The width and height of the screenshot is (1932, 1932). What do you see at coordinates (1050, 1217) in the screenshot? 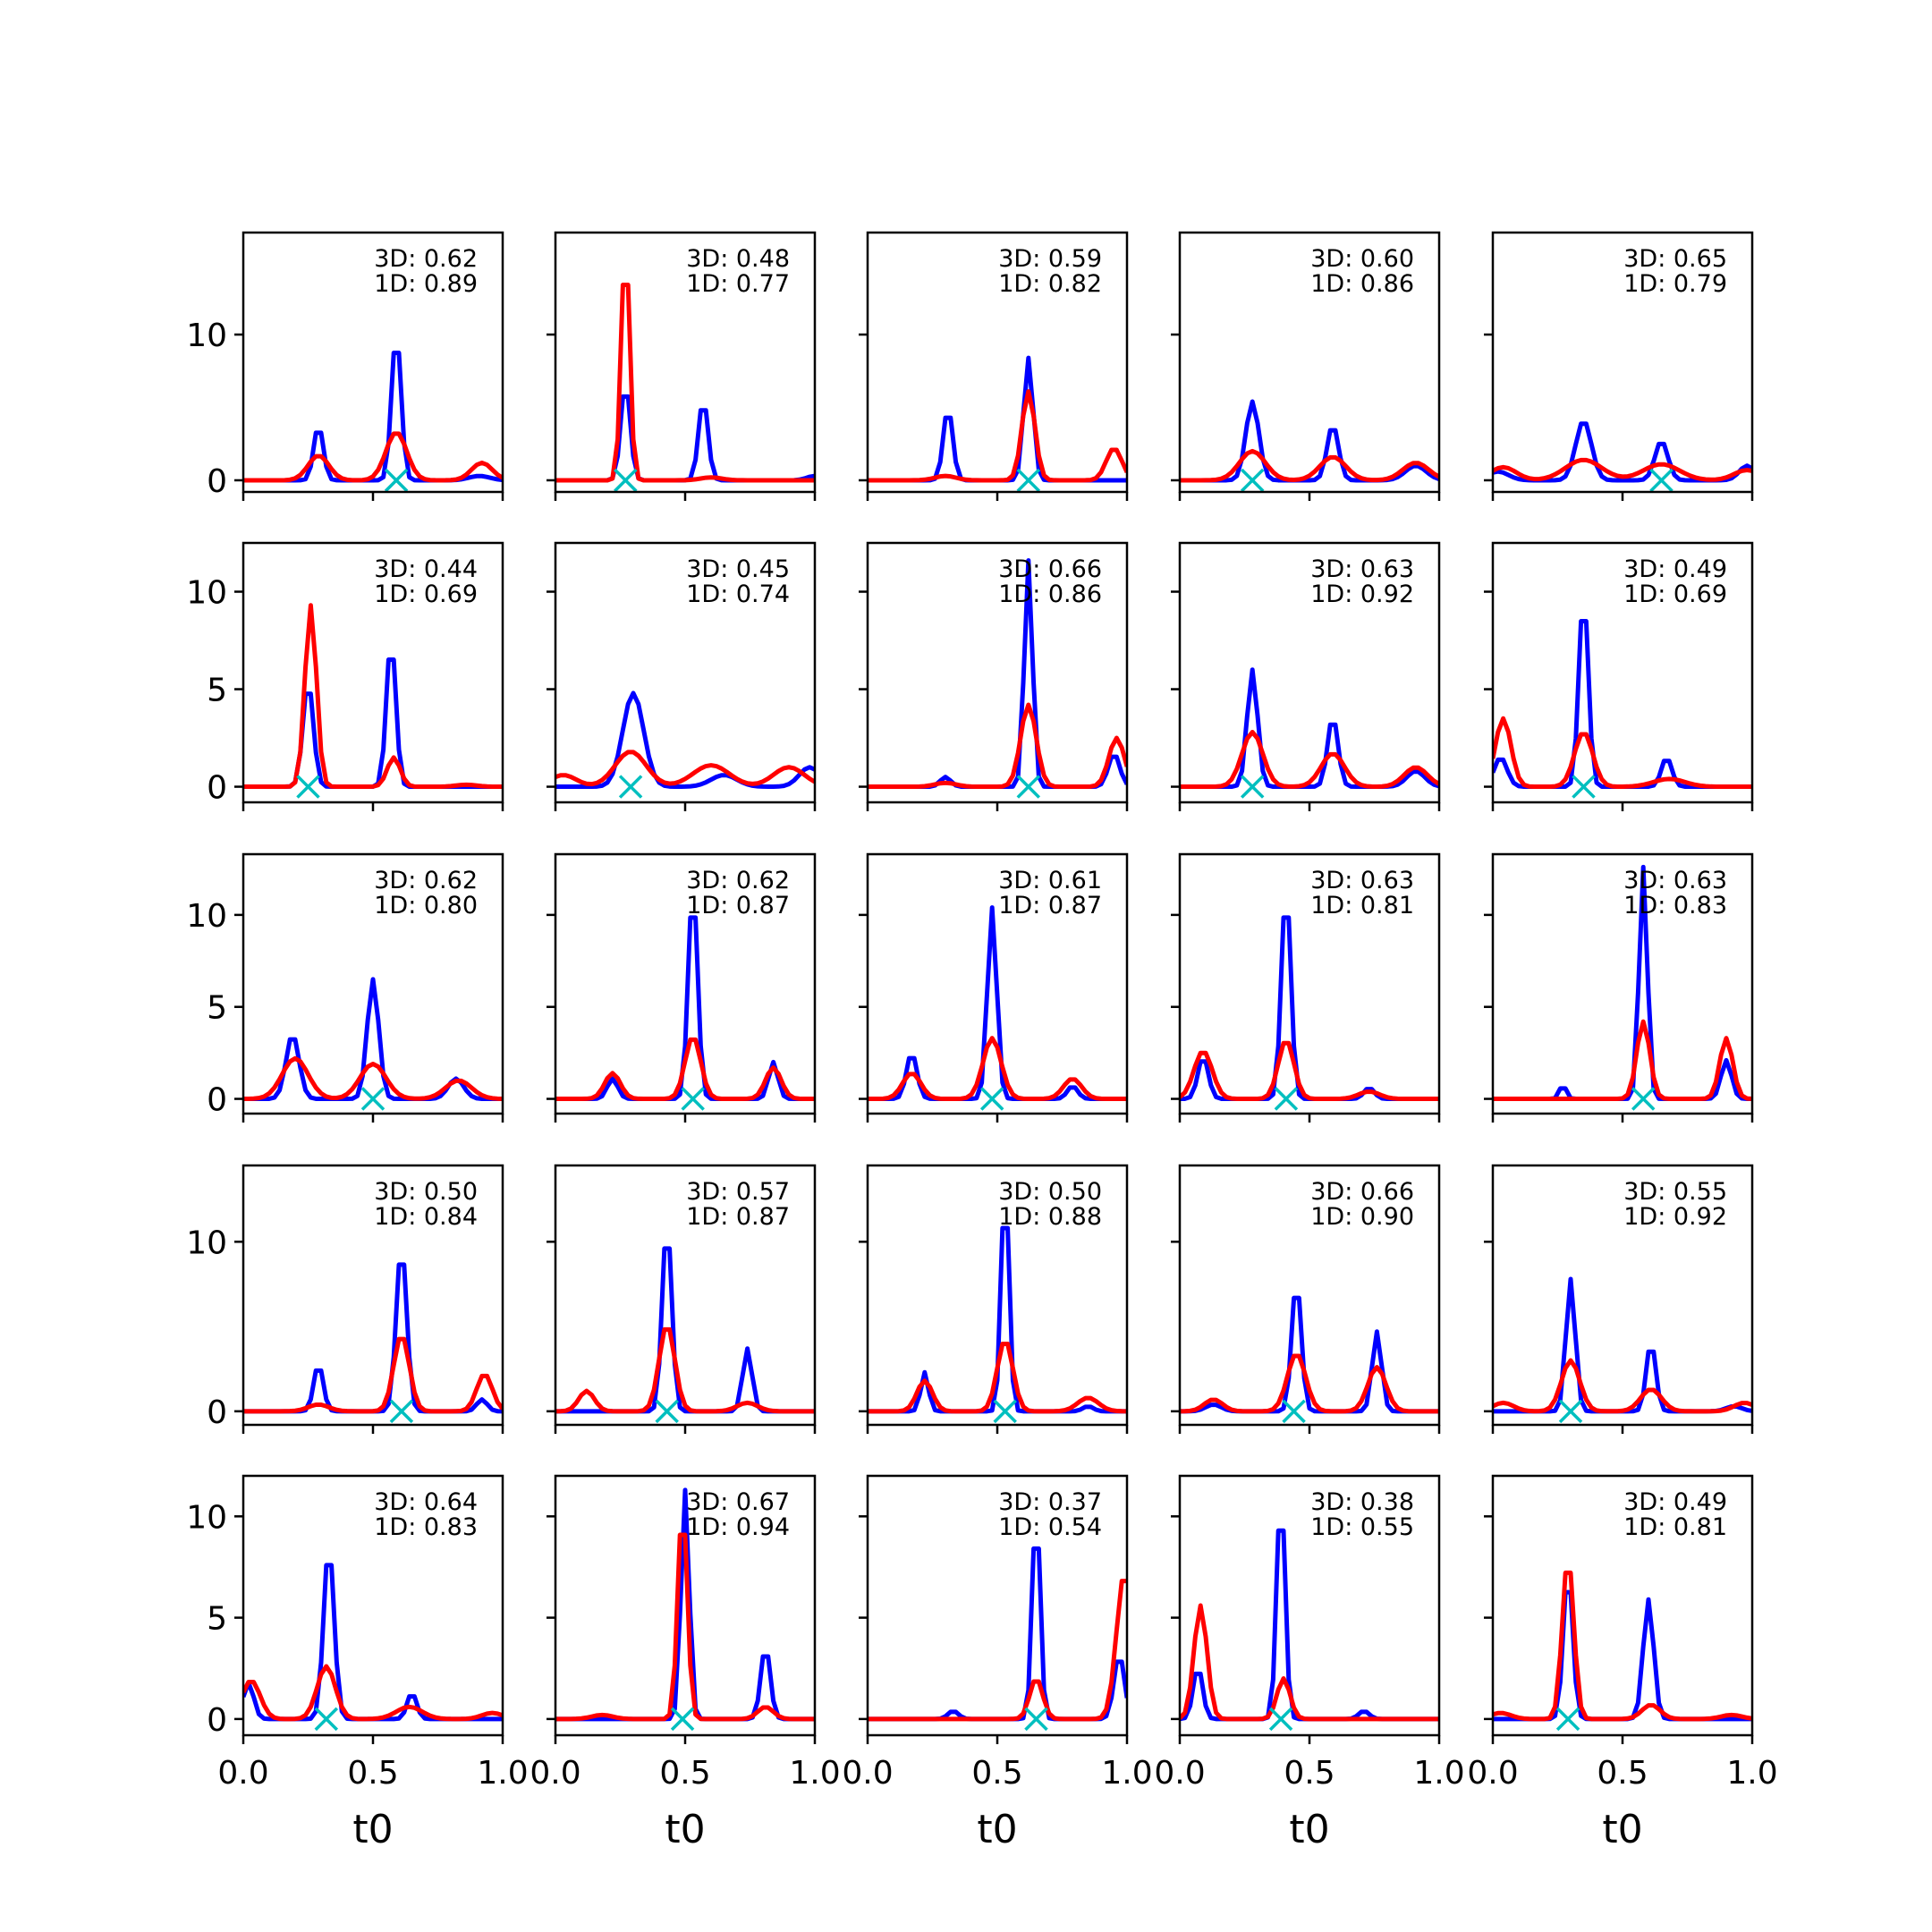
I see `score-1d-label: 1D: 0.88` at bounding box center [1050, 1217].